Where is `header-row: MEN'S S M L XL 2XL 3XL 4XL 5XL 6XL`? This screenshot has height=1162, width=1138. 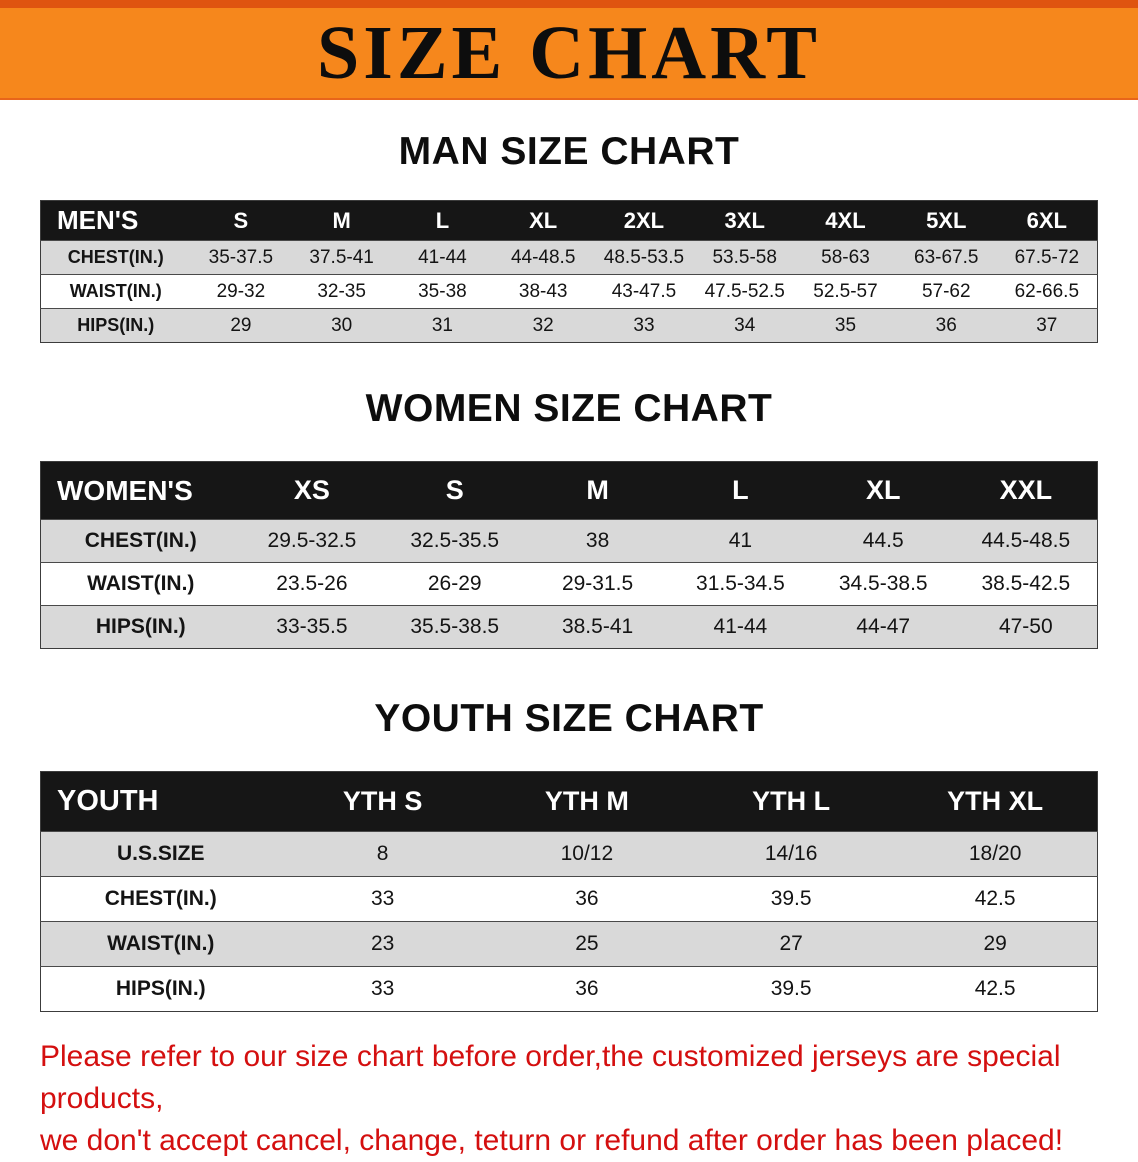 header-row: MEN'S S M L XL 2XL 3XL 4XL 5XL 6XL is located at coordinates (569, 220).